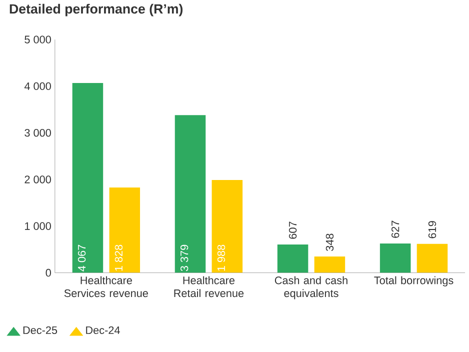 The width and height of the screenshot is (469, 352). I want to click on data-label: 348, so click(330, 243).